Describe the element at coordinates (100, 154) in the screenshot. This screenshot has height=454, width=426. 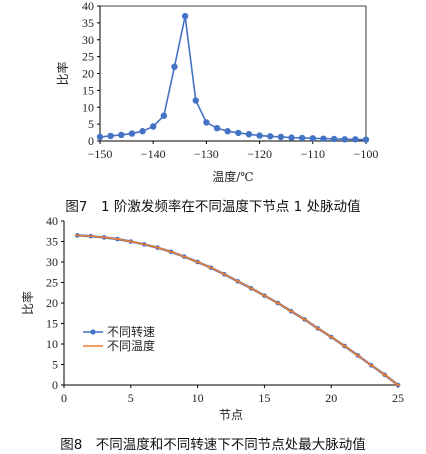
I see `x-tick-label: −150` at that location.